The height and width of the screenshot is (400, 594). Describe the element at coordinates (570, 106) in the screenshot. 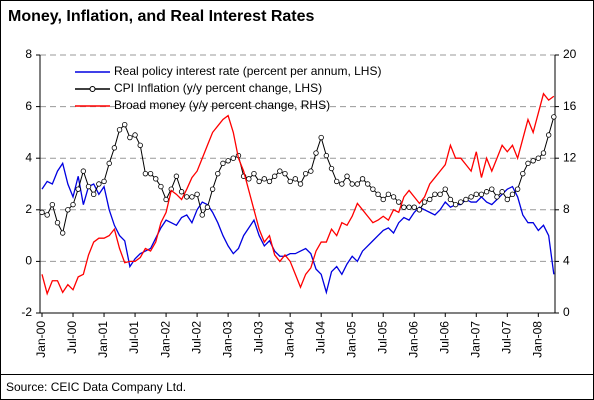

I see `y2-tick-label: 16` at that location.